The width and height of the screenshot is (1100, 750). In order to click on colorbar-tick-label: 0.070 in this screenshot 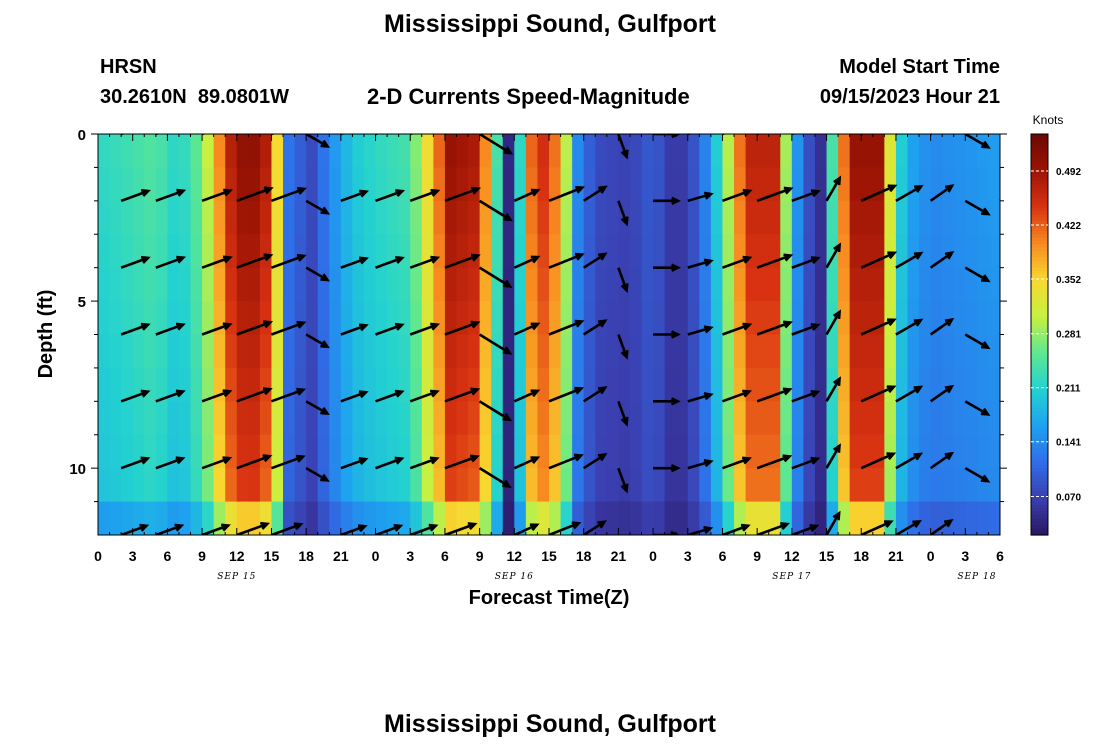, I will do `click(1068, 497)`.